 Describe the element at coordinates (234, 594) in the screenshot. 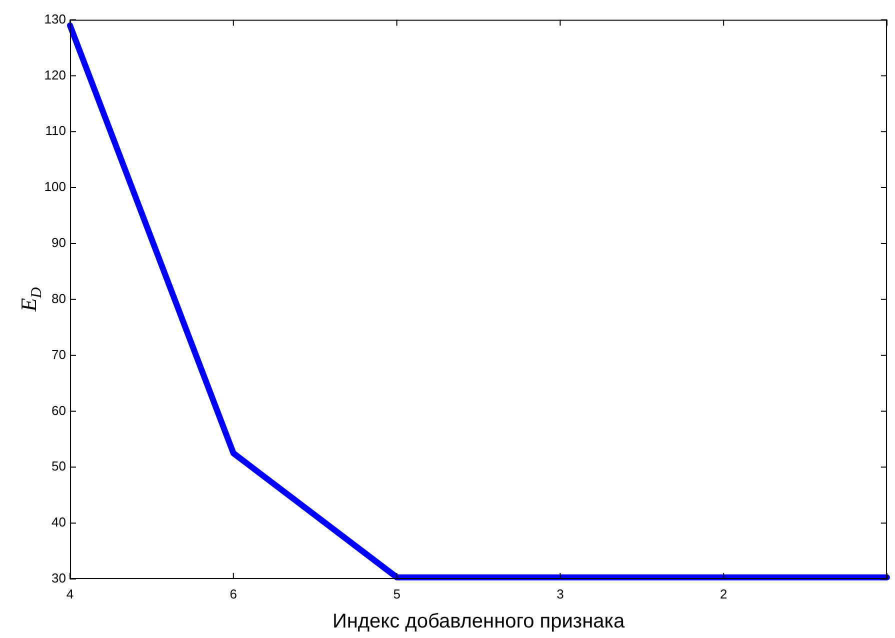

I see `x-tick-label: 6` at that location.